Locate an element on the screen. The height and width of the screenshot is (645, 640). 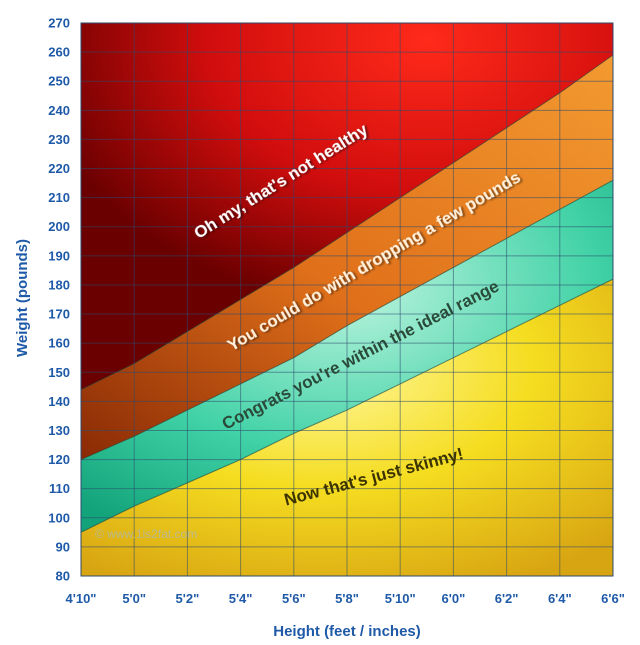
x-tick-label: 5'6" is located at coordinates (294, 598).